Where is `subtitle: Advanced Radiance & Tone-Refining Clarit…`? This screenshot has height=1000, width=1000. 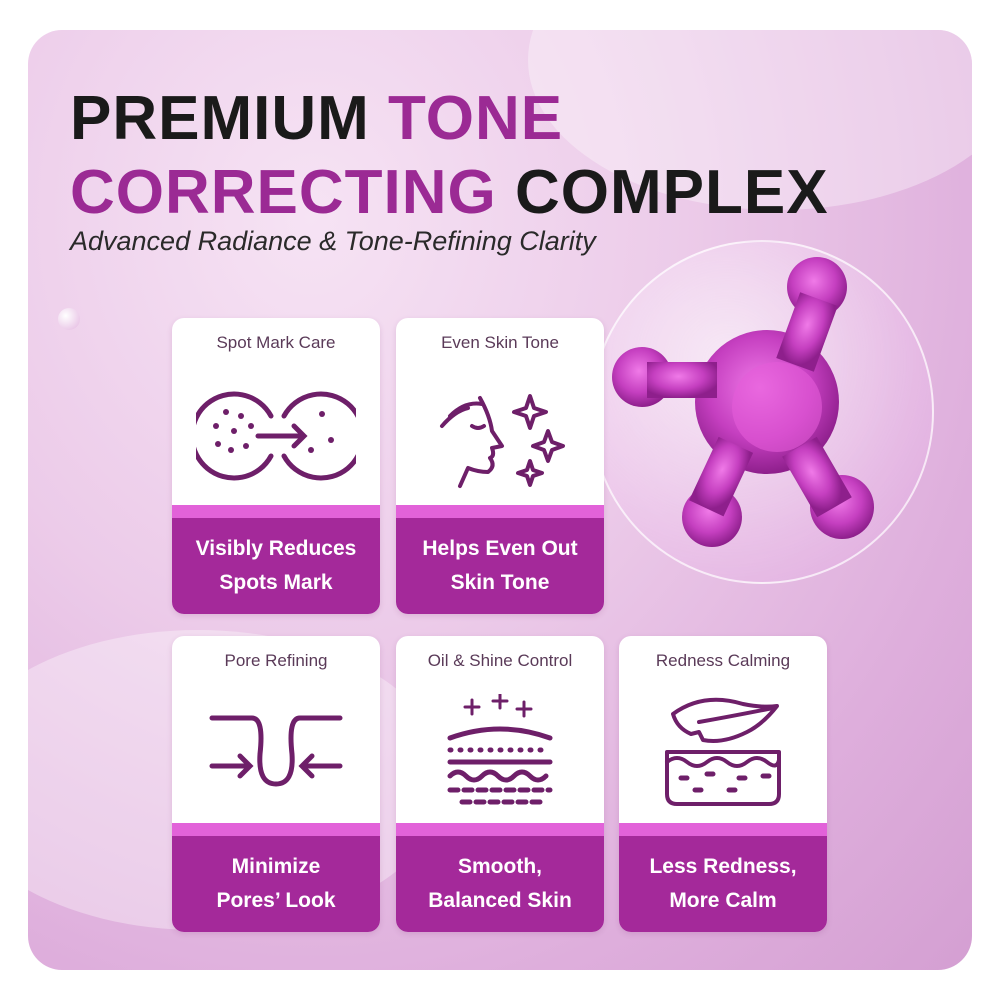
subtitle: Advanced Radiance & Tone-Refining Clarit… is located at coordinates (333, 241).